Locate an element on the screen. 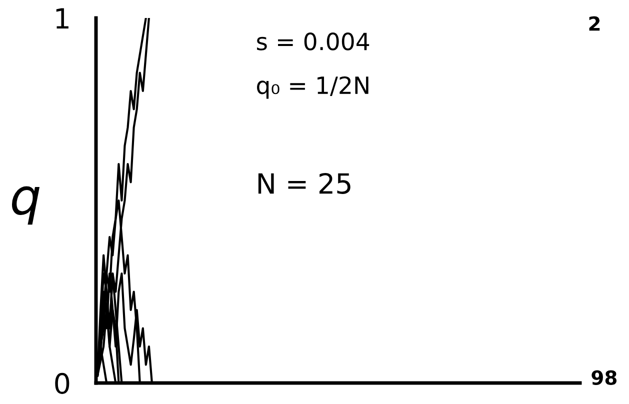  annotation: s = 0.004 is located at coordinates (313, 41).